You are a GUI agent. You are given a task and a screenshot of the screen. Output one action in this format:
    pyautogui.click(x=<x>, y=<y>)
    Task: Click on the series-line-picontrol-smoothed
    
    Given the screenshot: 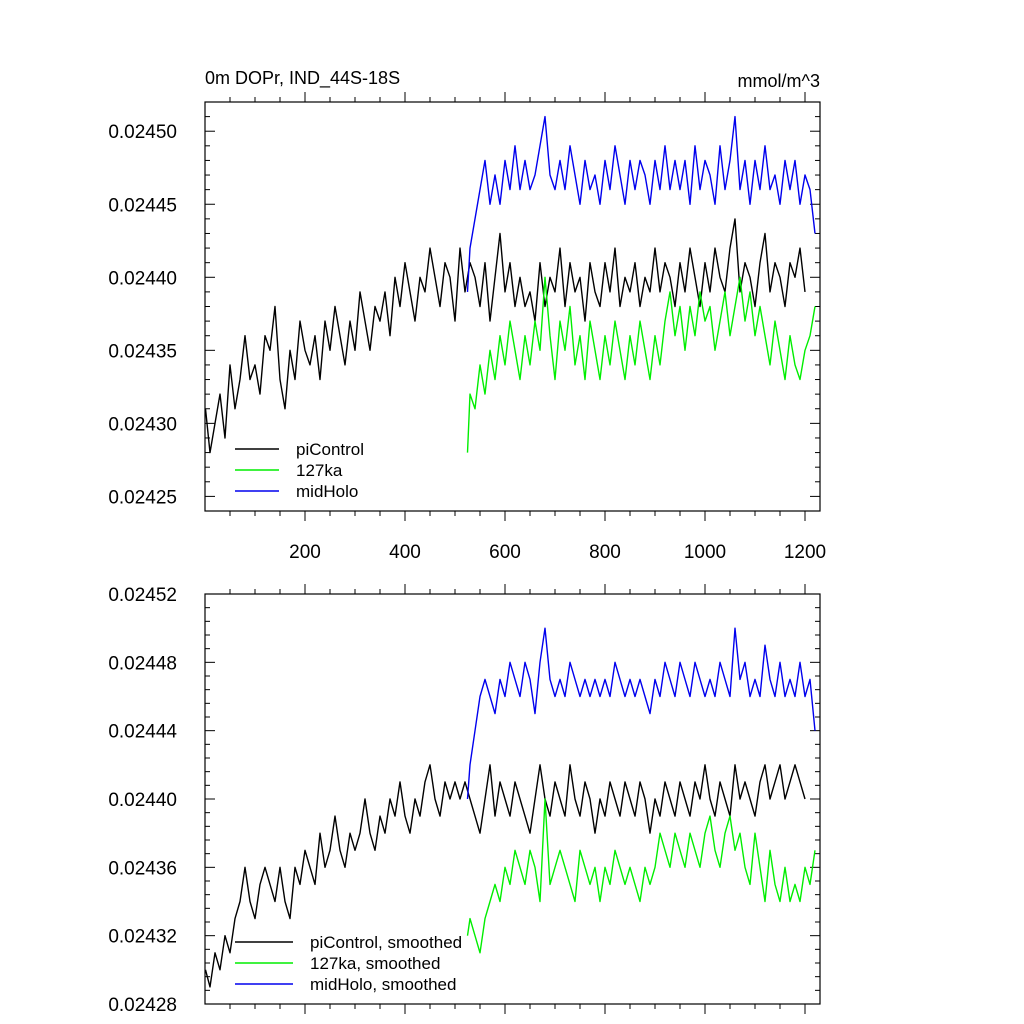 What is the action you would take?
    pyautogui.click(x=505, y=876)
    